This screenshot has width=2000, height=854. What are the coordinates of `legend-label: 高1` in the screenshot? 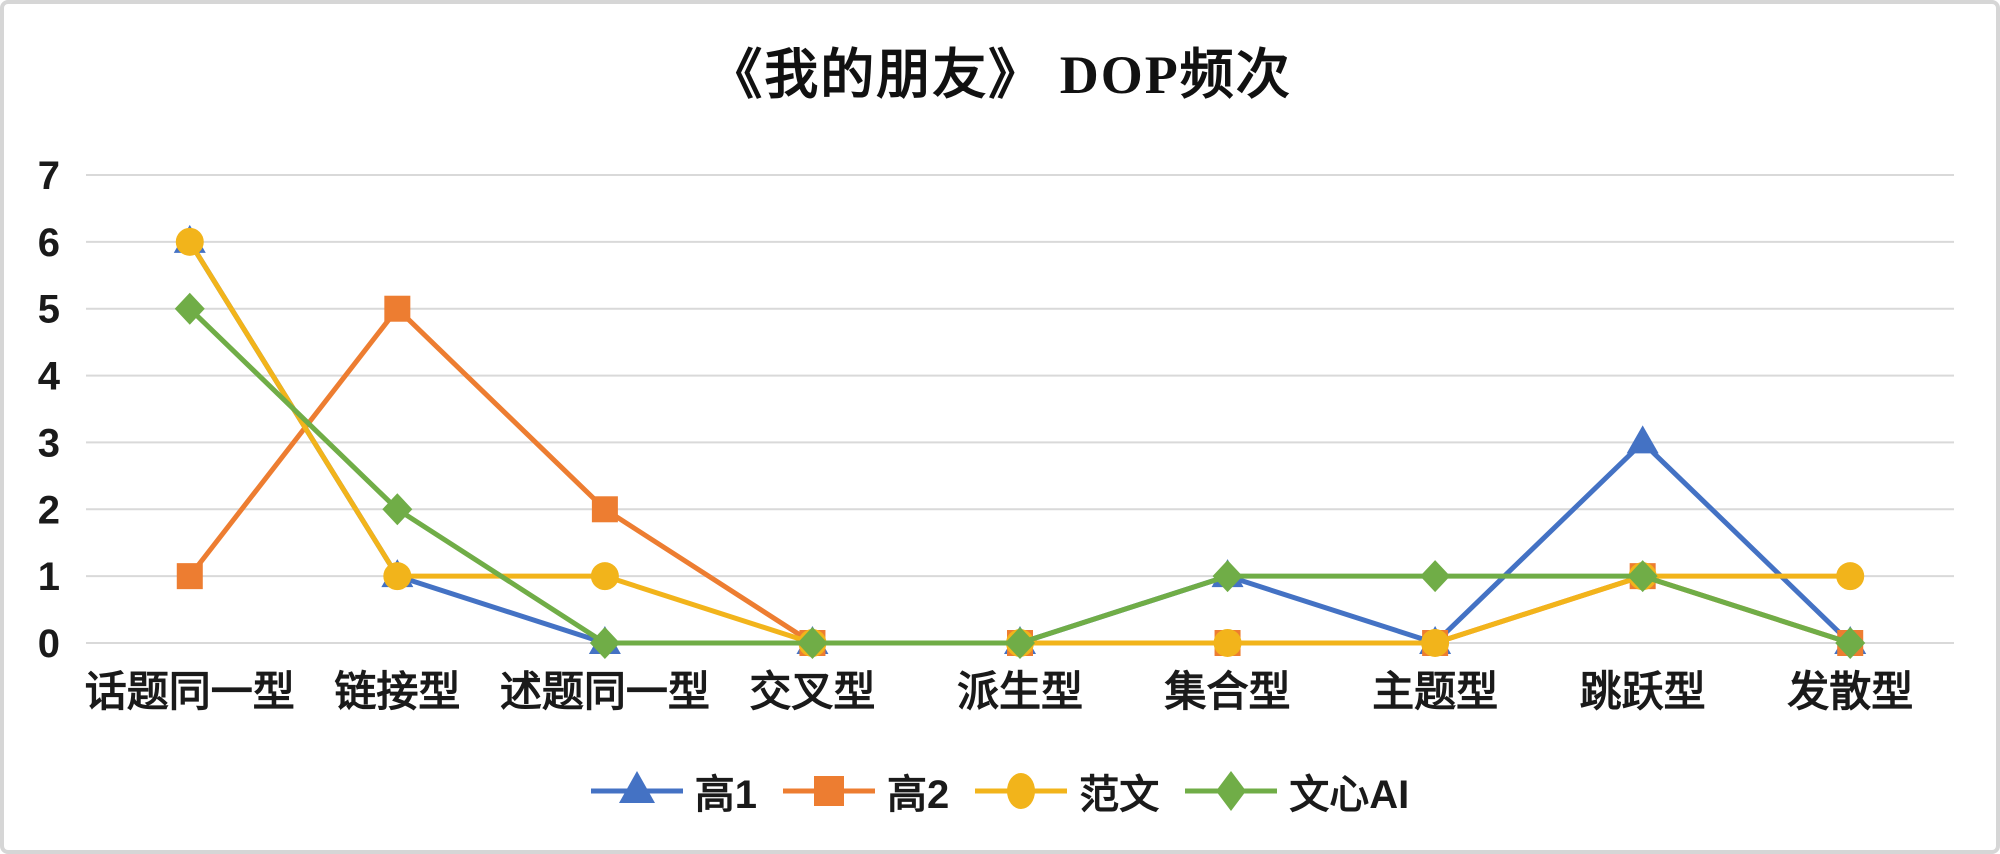 It's located at (725, 795).